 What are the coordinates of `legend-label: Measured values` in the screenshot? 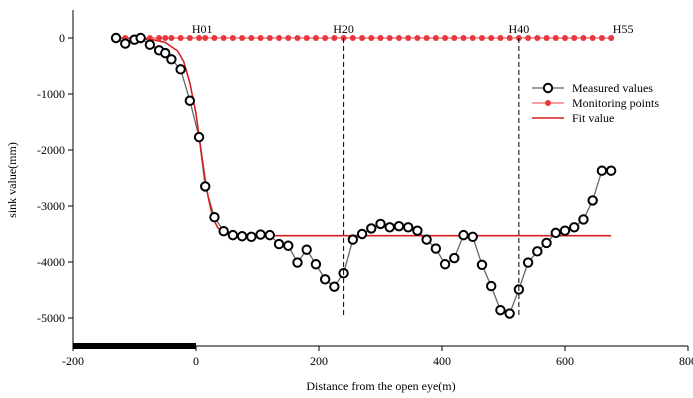 It's located at (612, 88).